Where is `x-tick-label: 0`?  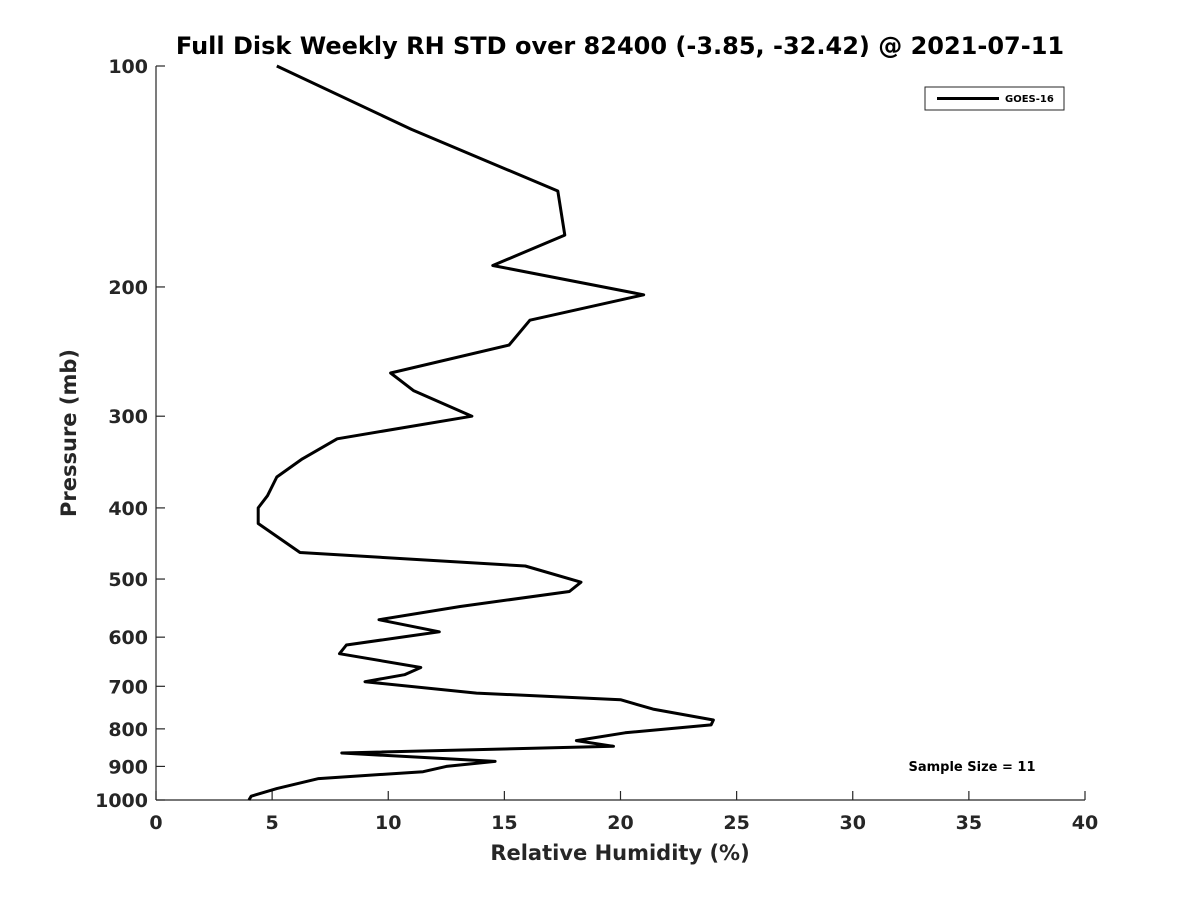
x-tick-label: 0 is located at coordinates (155, 823).